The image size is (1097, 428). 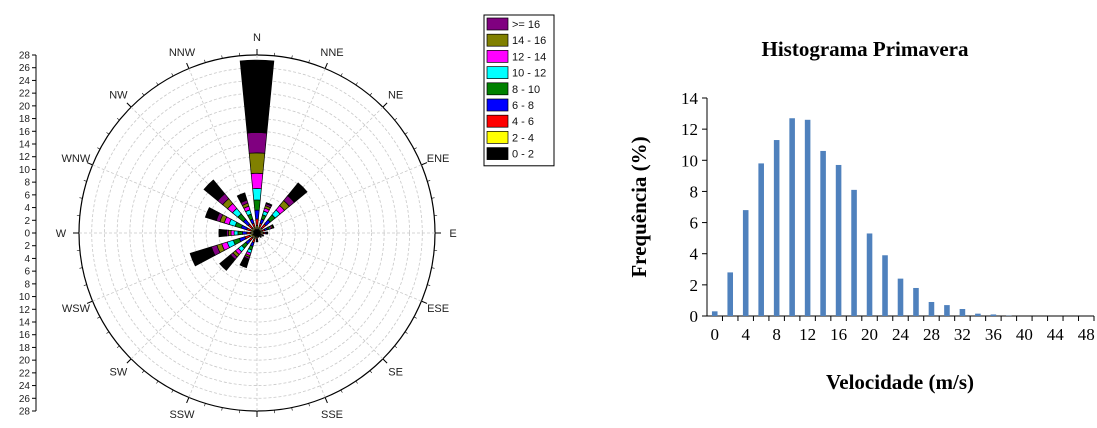 What do you see at coordinates (745, 334) in the screenshot?
I see `x-tick-label: 4` at bounding box center [745, 334].